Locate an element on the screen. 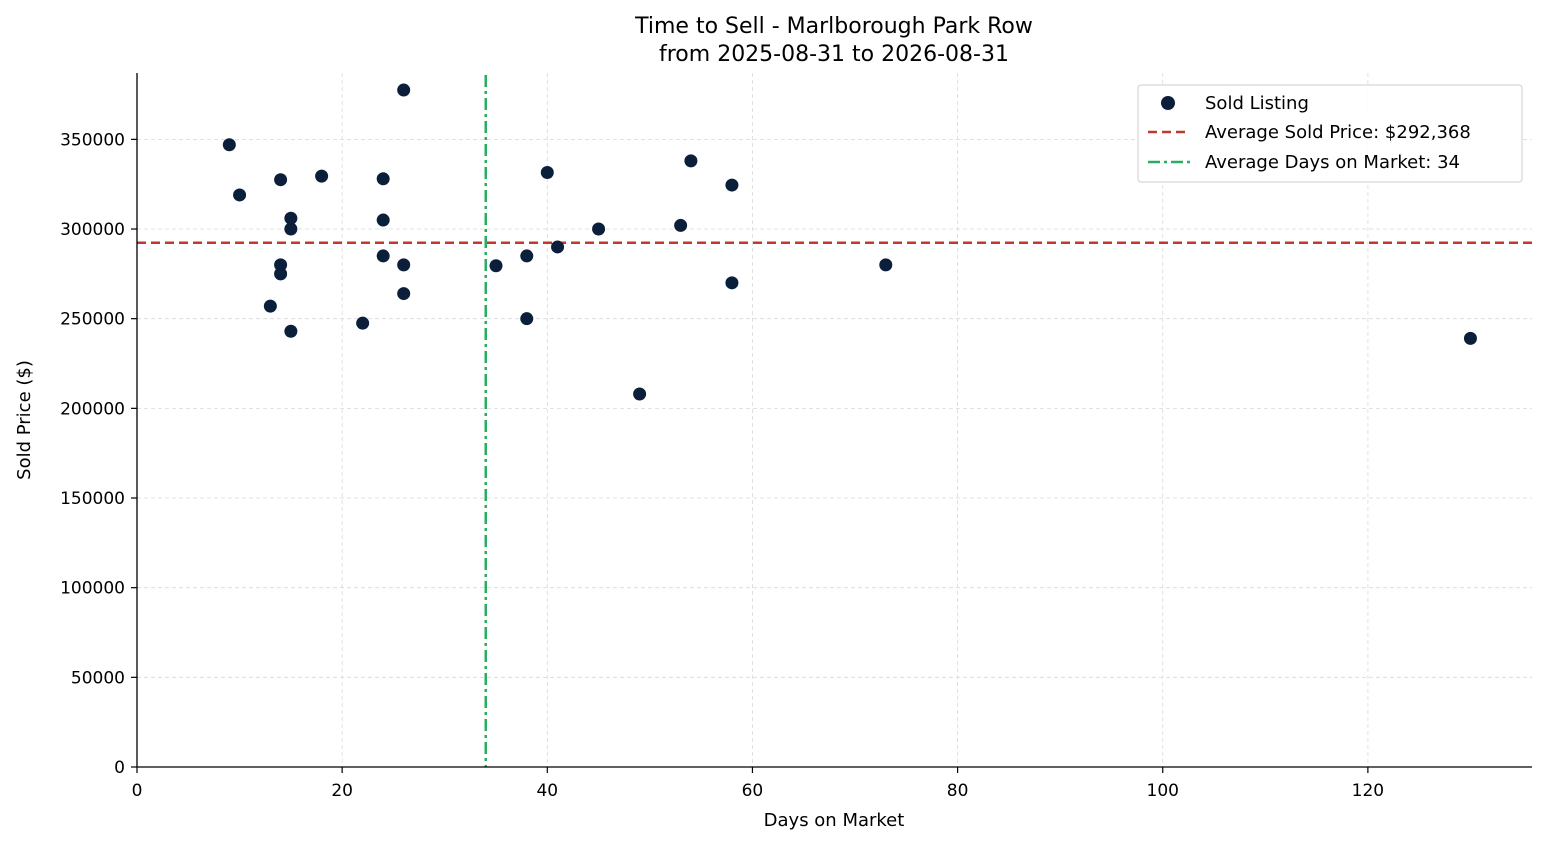 The image size is (1547, 845). y-tick-label: 350000 is located at coordinates (92, 140).